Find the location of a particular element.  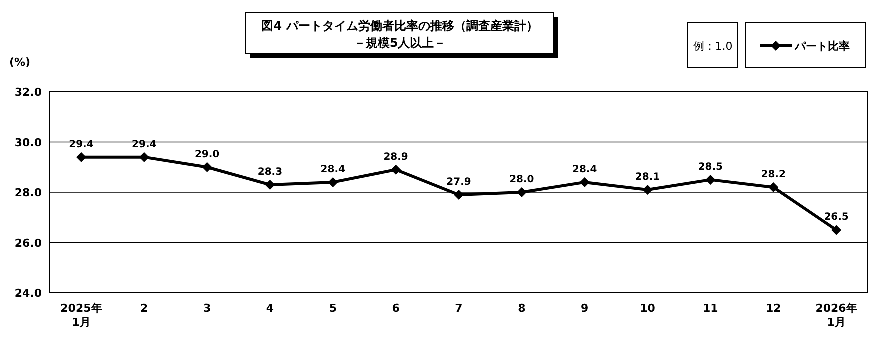

y-tick-label: 24.0 is located at coordinates (28, 293).